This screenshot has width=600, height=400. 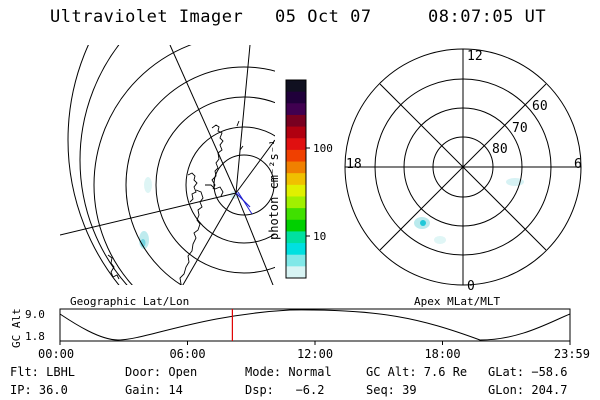 What do you see at coordinates (129, 301) in the screenshot?
I see `timeline-left-title: Geographic Lat/Lon` at bounding box center [129, 301].